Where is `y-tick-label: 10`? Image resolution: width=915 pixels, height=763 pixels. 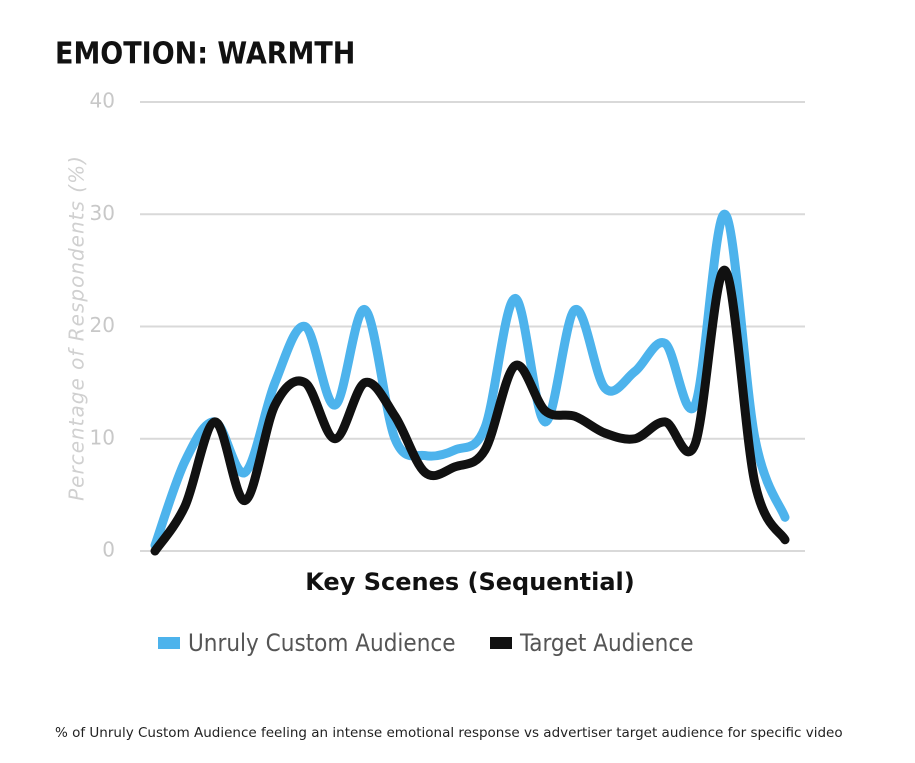
y-tick-label: 10 is located at coordinates (102, 437).